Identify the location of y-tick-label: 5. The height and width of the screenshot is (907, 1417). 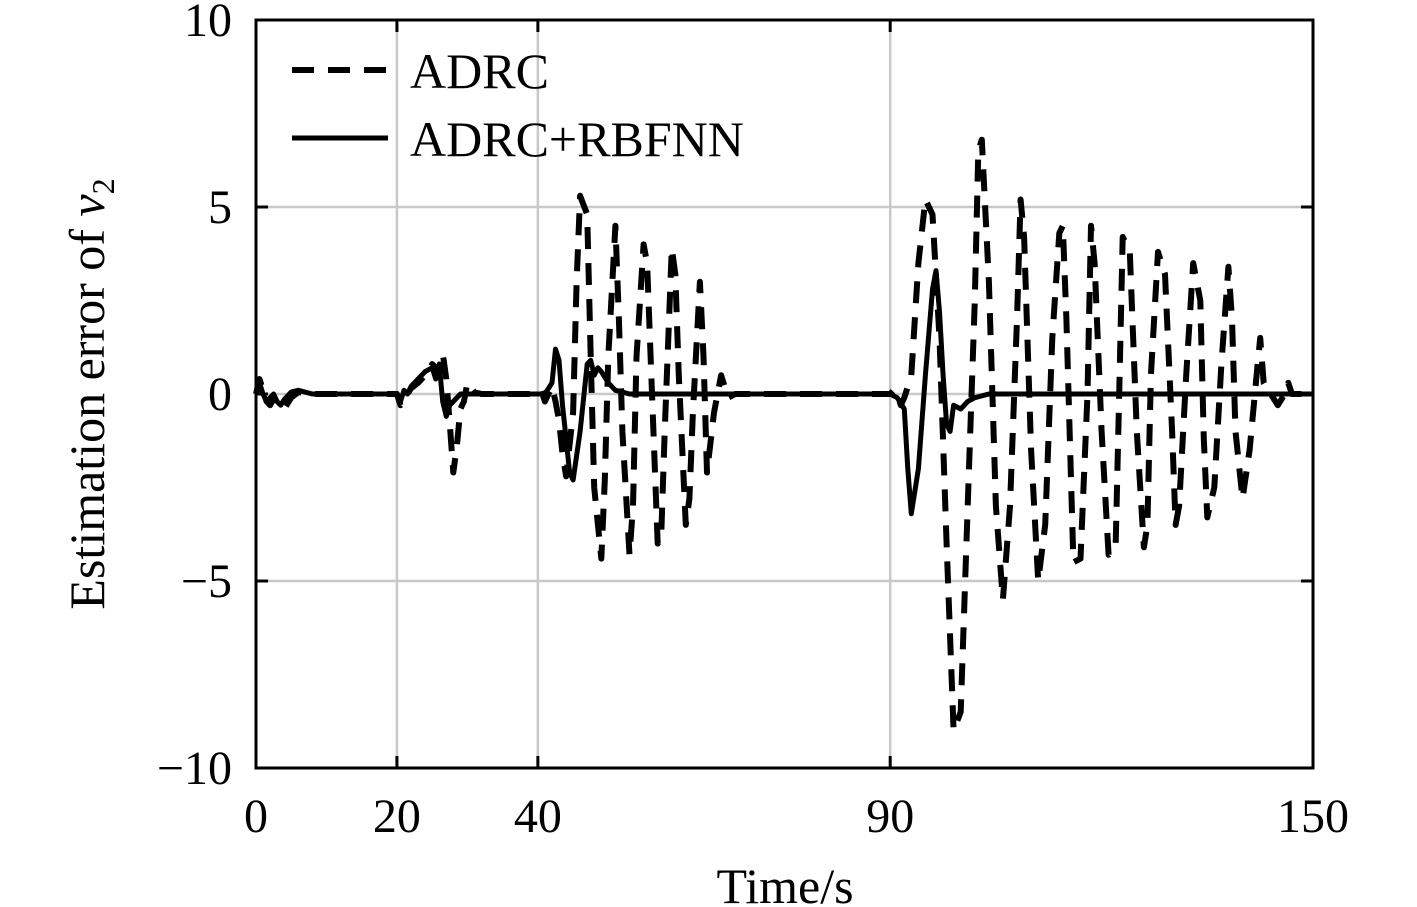
(220, 207).